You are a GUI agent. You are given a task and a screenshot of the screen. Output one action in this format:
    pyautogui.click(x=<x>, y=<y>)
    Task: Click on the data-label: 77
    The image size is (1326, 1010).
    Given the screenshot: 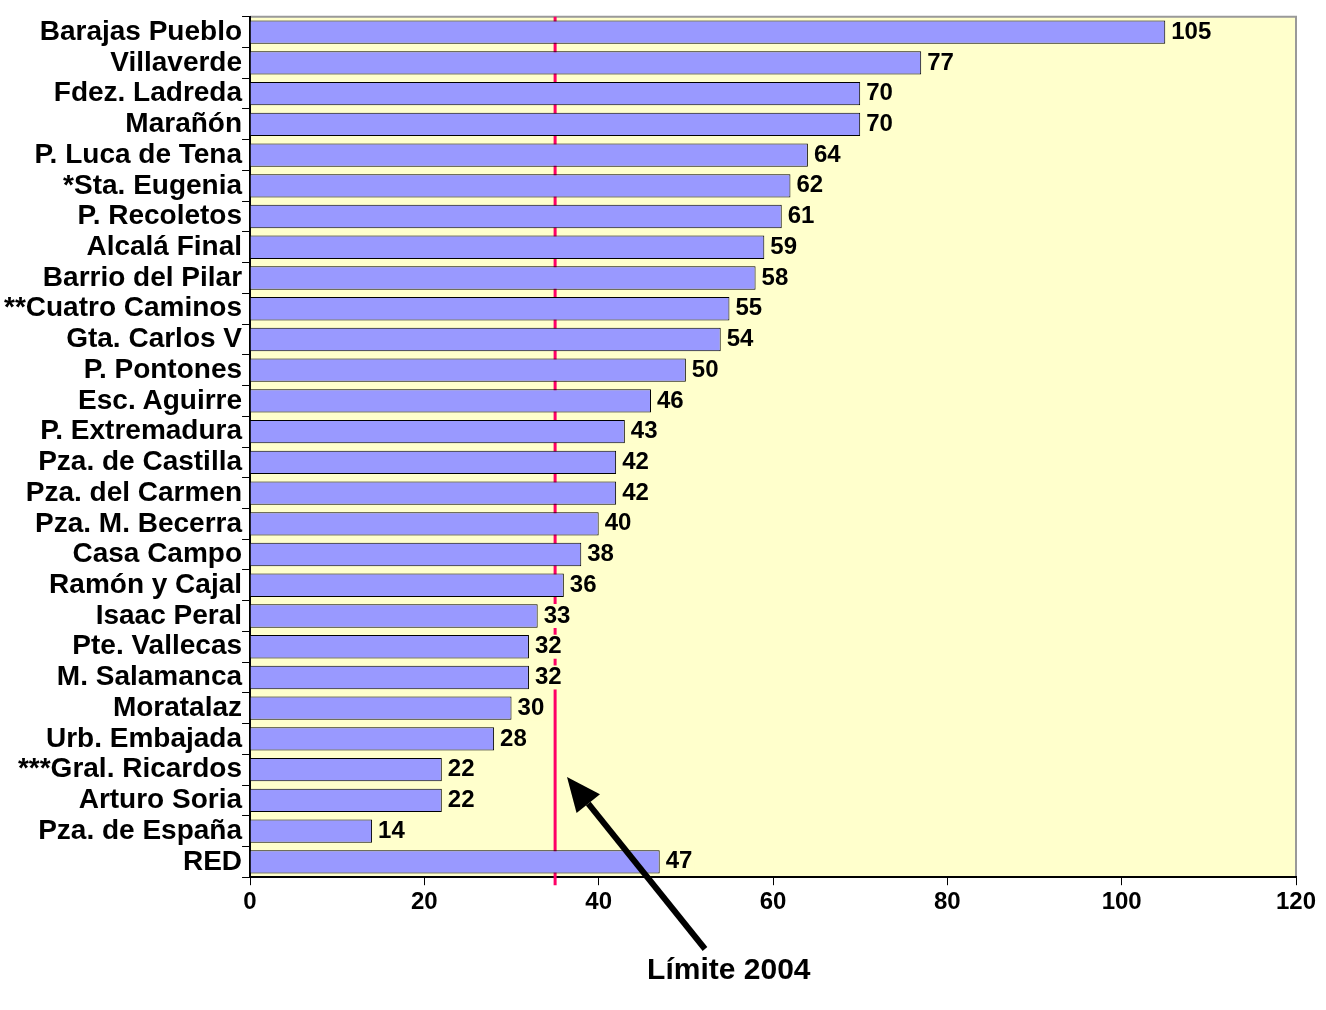 What is the action you would take?
    pyautogui.click(x=940, y=61)
    